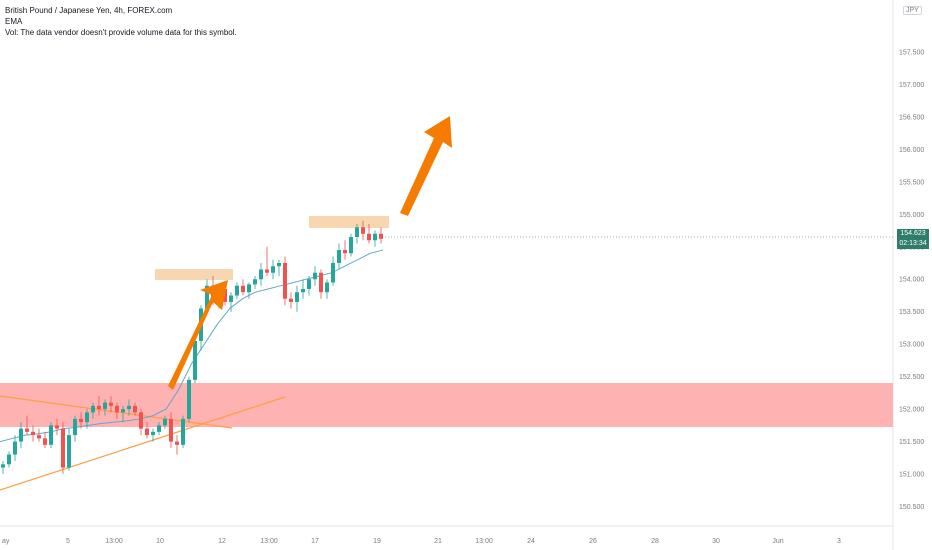  Describe the element at coordinates (911, 410) in the screenshot. I see `y-tick-label: 152.000` at that location.